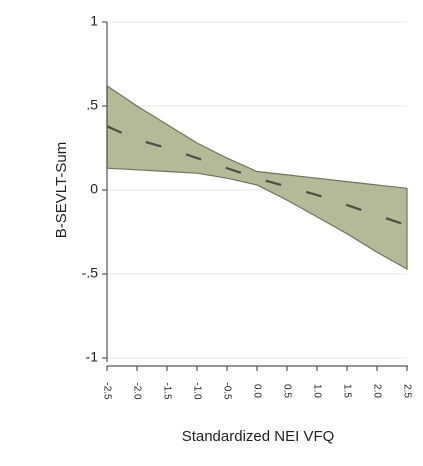  Describe the element at coordinates (92, 357) in the screenshot. I see `y-tick-label: -1` at that location.